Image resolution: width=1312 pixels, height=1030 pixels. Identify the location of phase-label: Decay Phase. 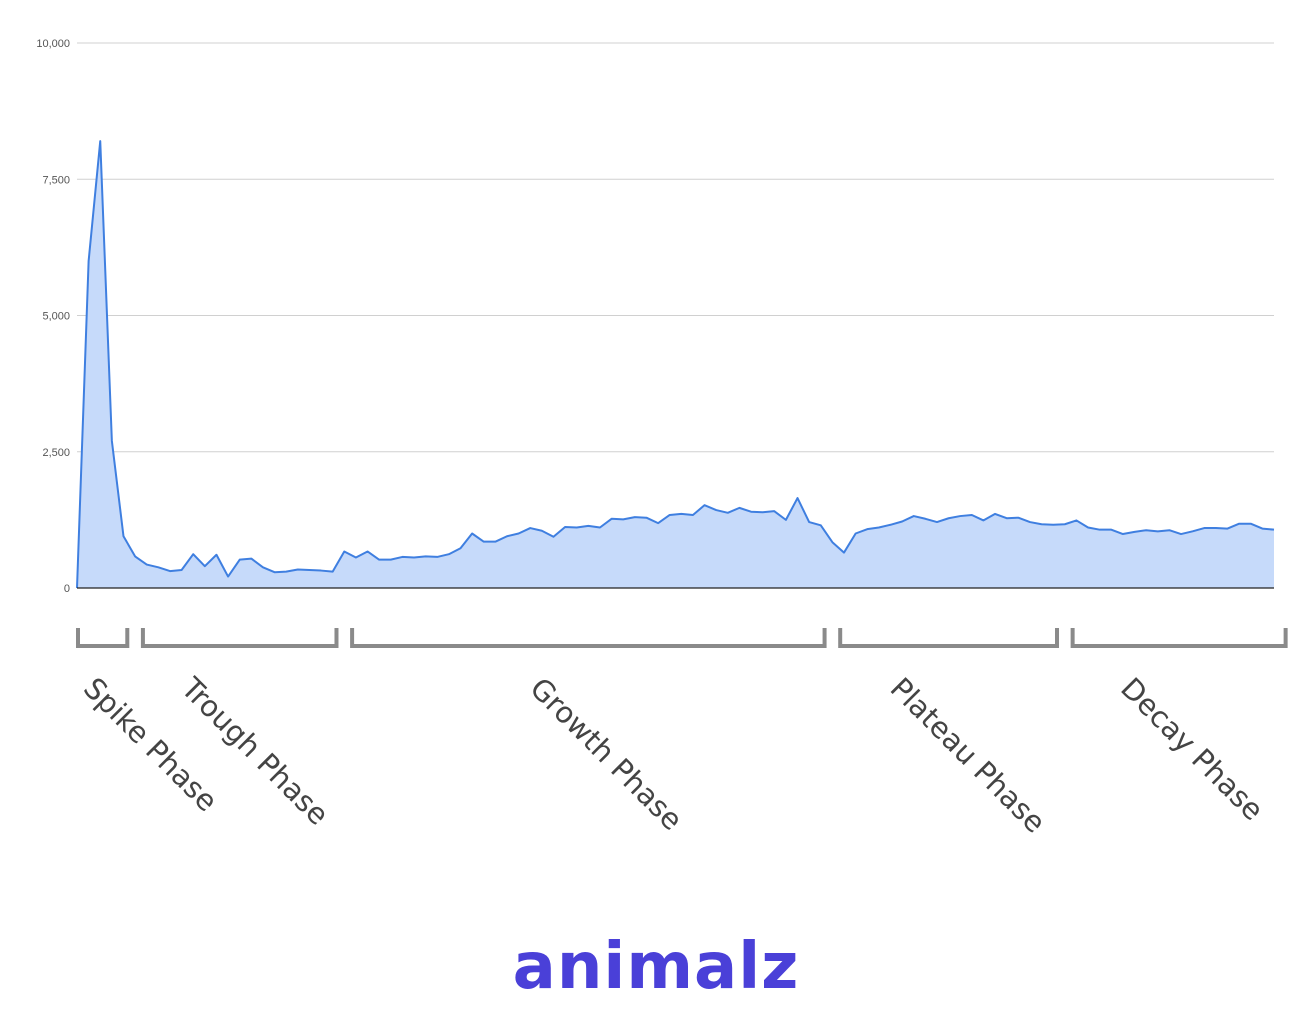
(1192, 749).